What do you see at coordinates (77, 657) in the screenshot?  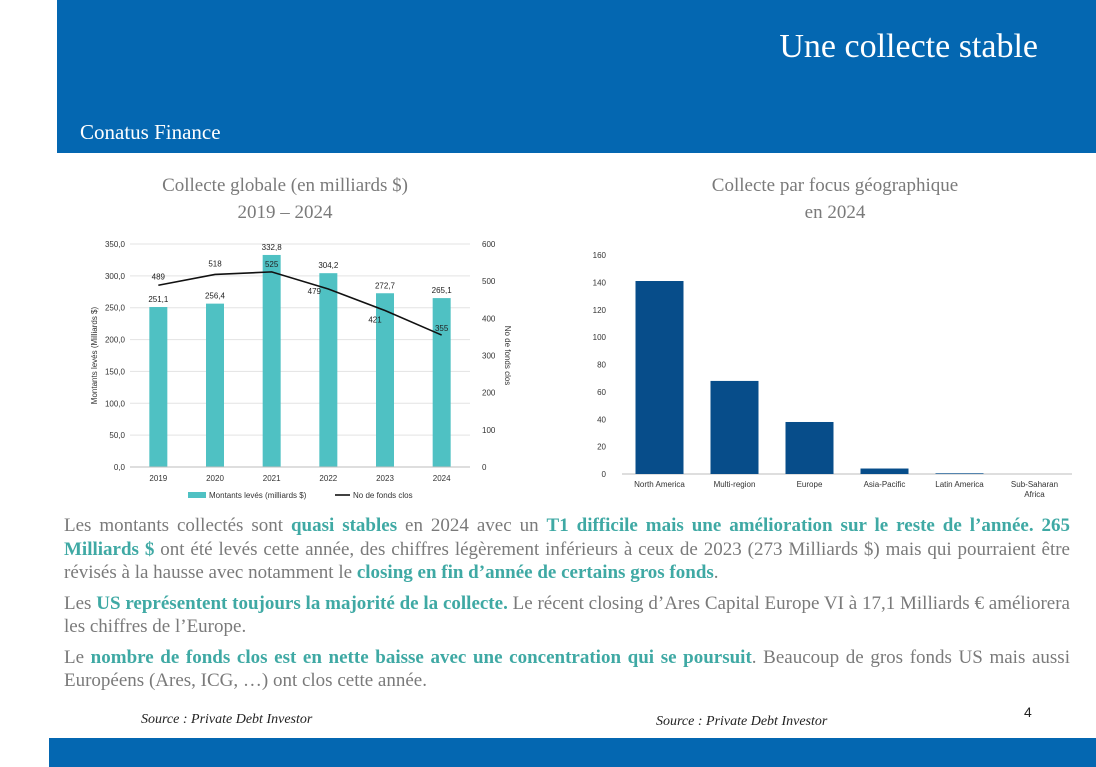 I see `body-text-run: Le` at bounding box center [77, 657].